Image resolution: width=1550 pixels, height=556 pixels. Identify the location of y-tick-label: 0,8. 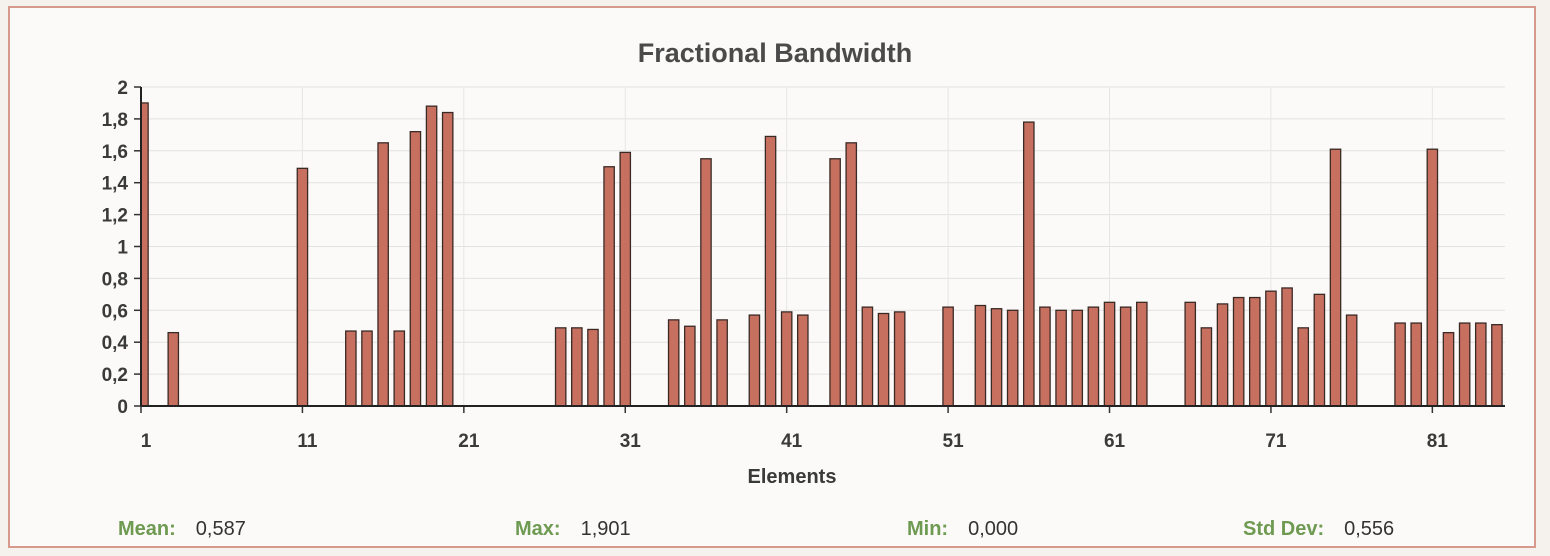
(115, 279).